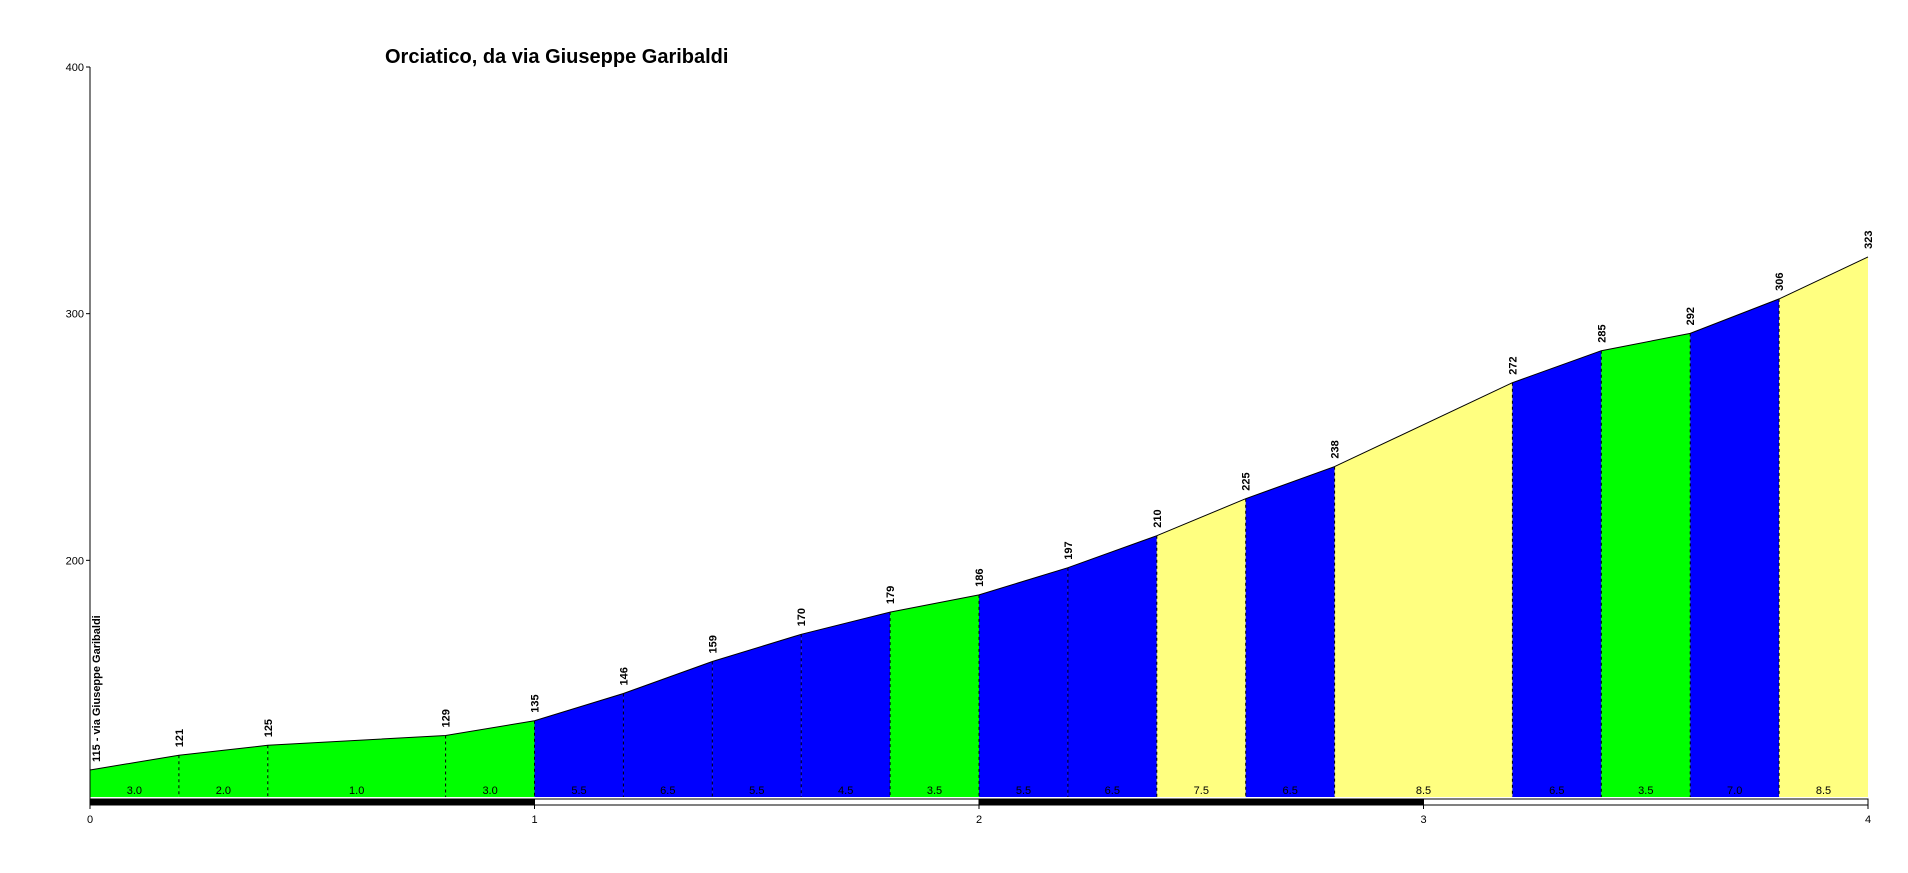  Describe the element at coordinates (75, 561) in the screenshot. I see `y-tick-label-200: 200` at that location.